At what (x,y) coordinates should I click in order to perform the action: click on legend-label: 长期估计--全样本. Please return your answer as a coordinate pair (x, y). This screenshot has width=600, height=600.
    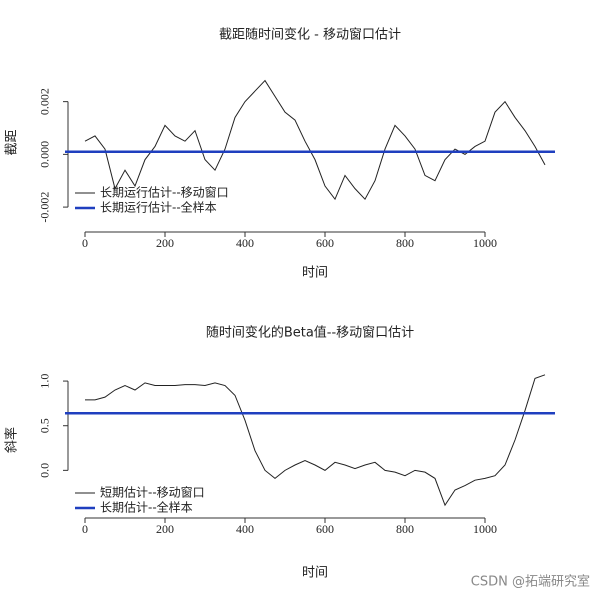
    Looking at the image, I should click on (146, 507).